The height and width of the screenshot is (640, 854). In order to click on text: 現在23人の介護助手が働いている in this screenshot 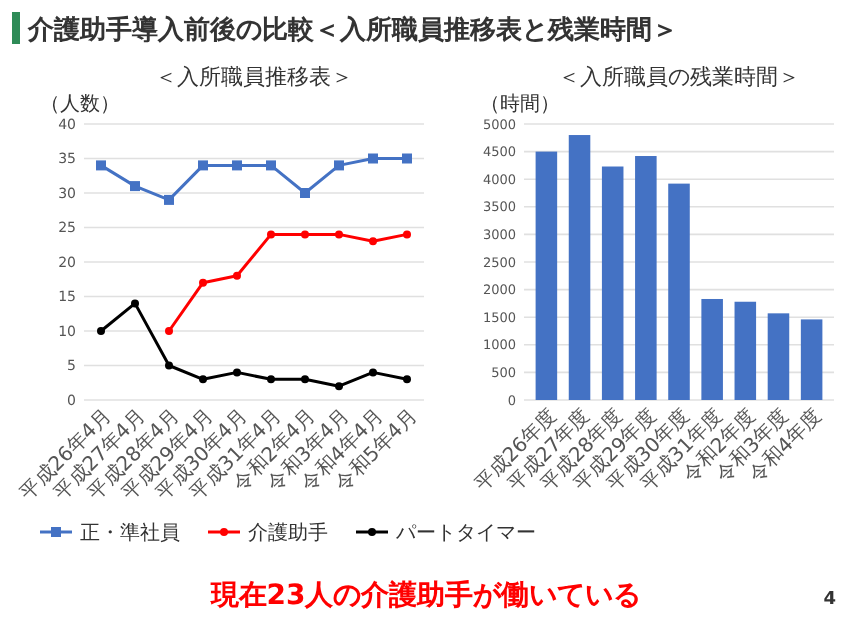, I will do `click(425, 595)`.